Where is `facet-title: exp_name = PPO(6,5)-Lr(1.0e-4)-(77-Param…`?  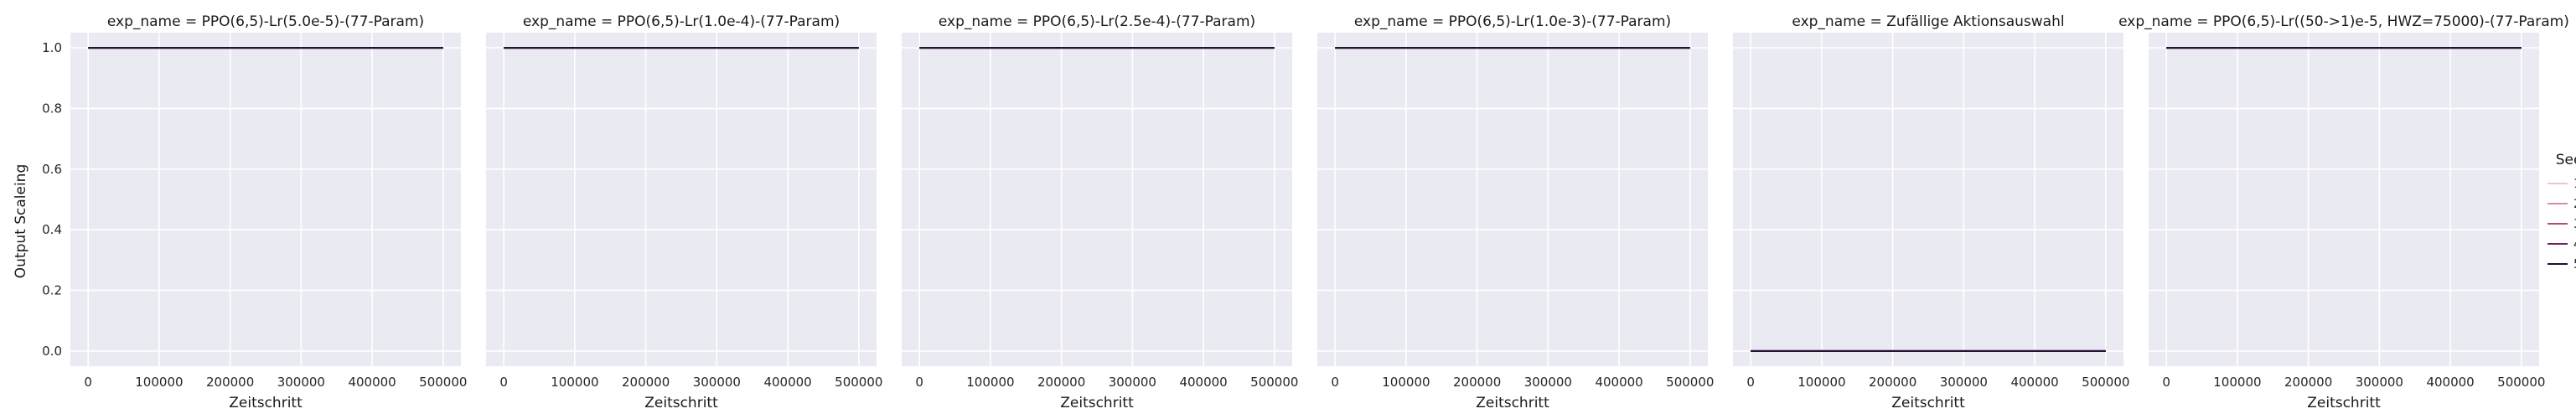
facet-title: exp_name = PPO(6,5)-Lr(1.0e-4)-(77-Param… is located at coordinates (681, 21).